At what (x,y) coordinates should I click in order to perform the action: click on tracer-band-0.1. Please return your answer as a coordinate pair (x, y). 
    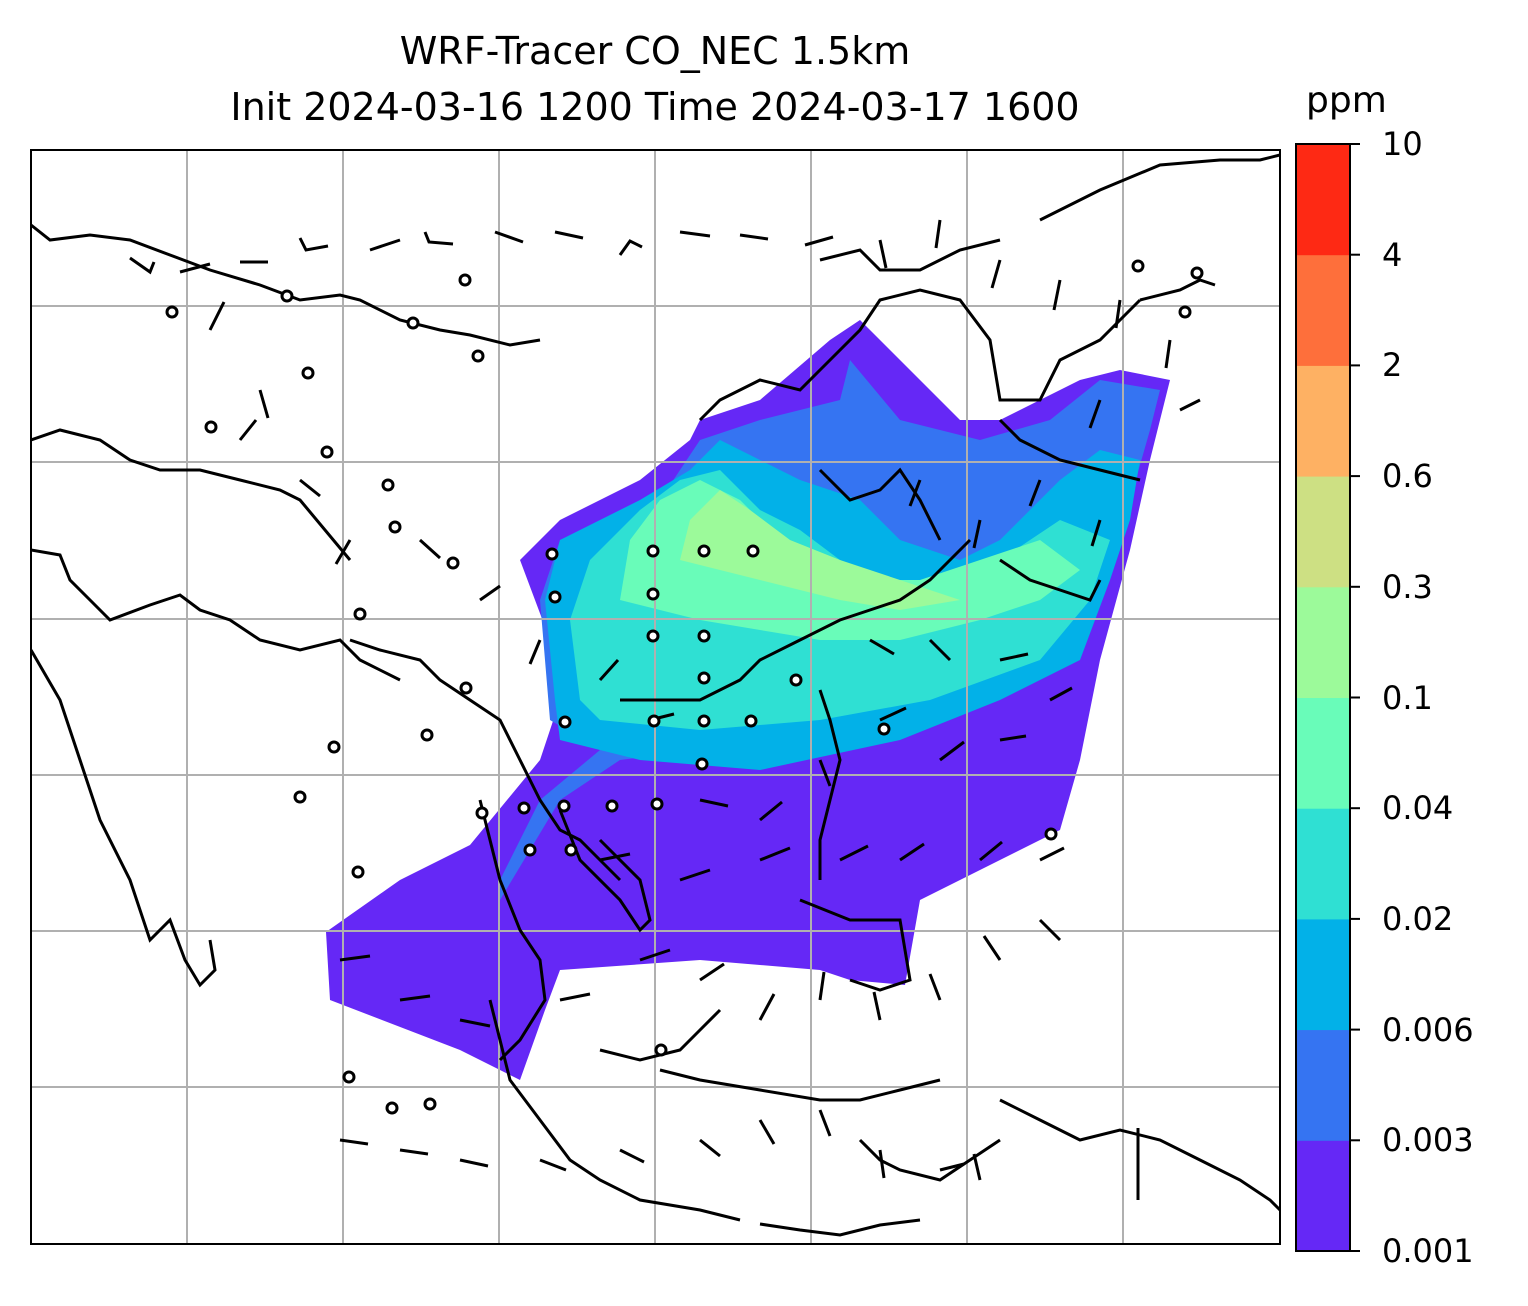
    Looking at the image, I should click on (820, 550).